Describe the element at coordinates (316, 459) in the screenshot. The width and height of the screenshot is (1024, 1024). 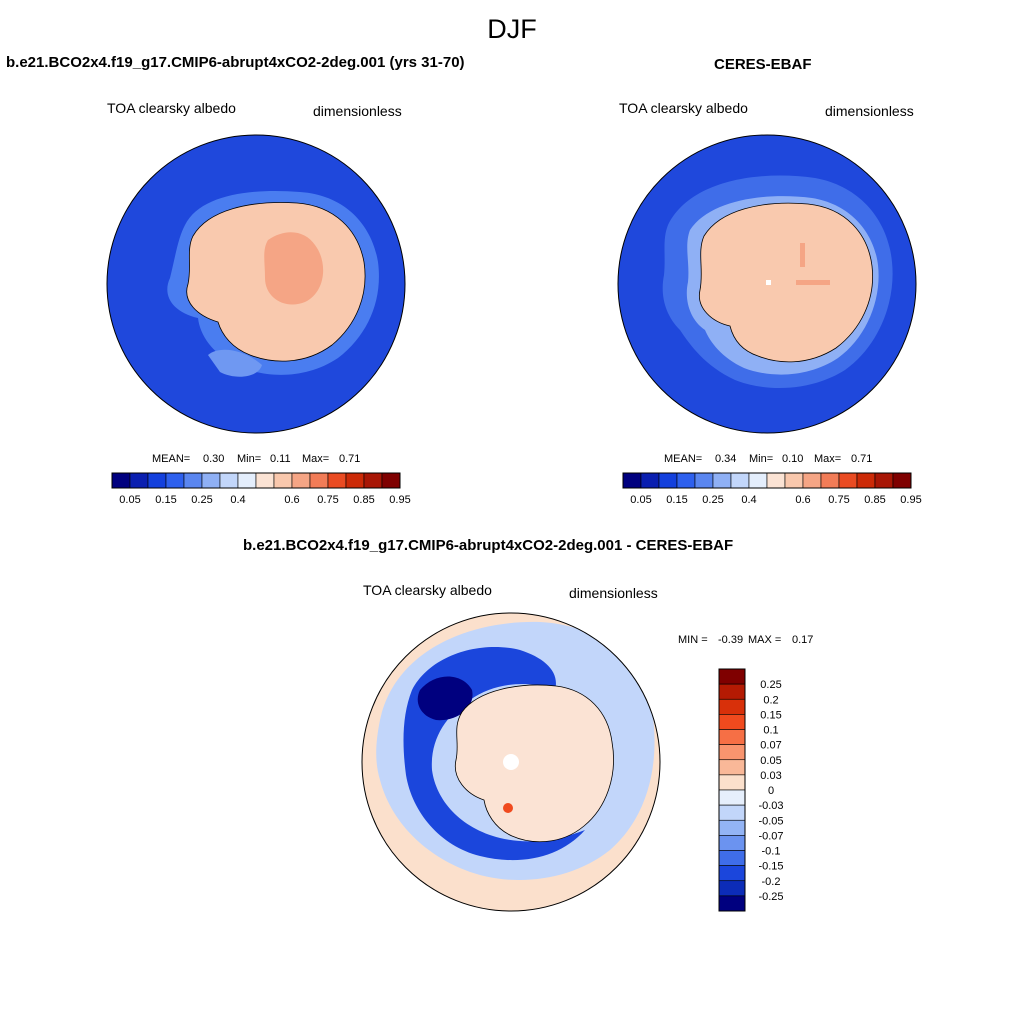
I see `panel1-max-label: Max=` at that location.